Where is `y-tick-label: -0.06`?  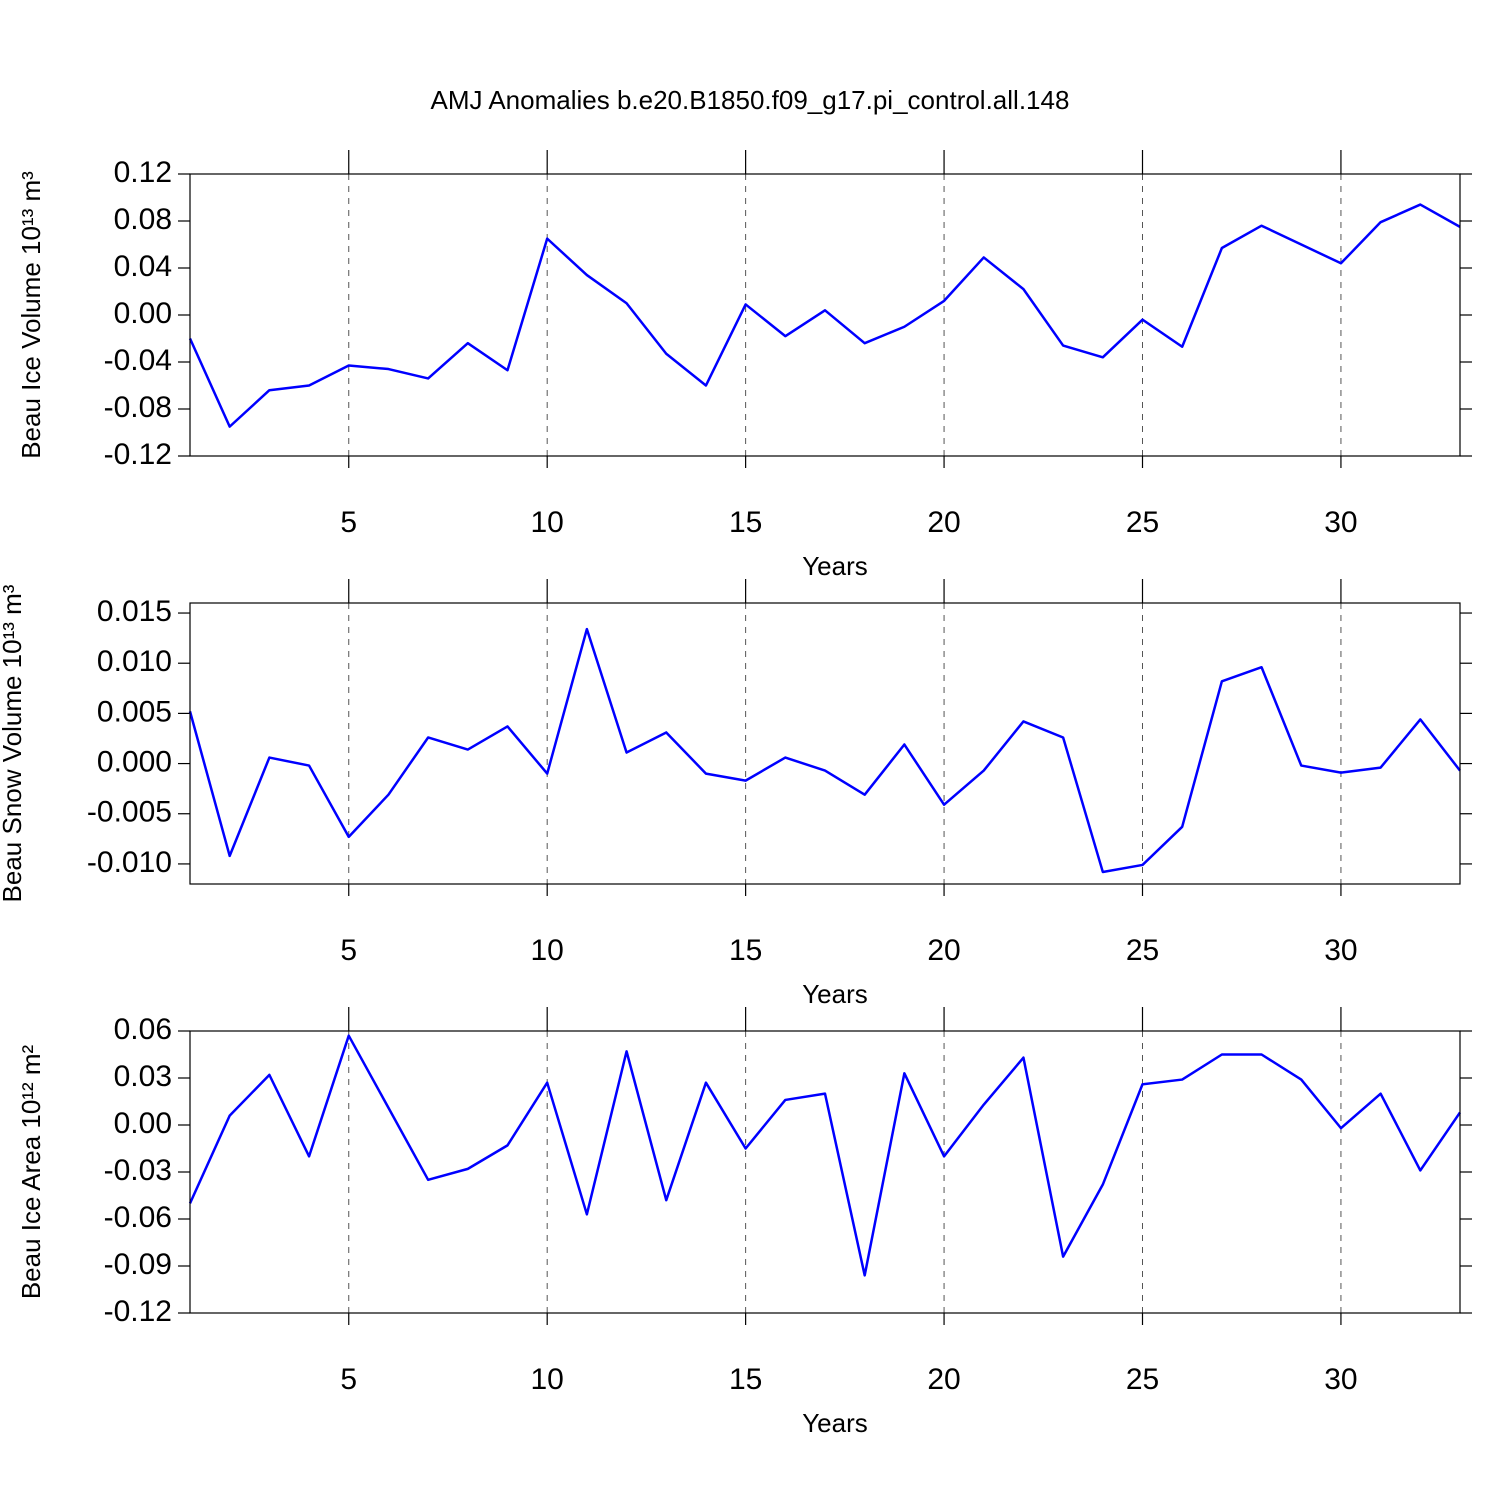 y-tick-label: -0.06 is located at coordinates (138, 1217).